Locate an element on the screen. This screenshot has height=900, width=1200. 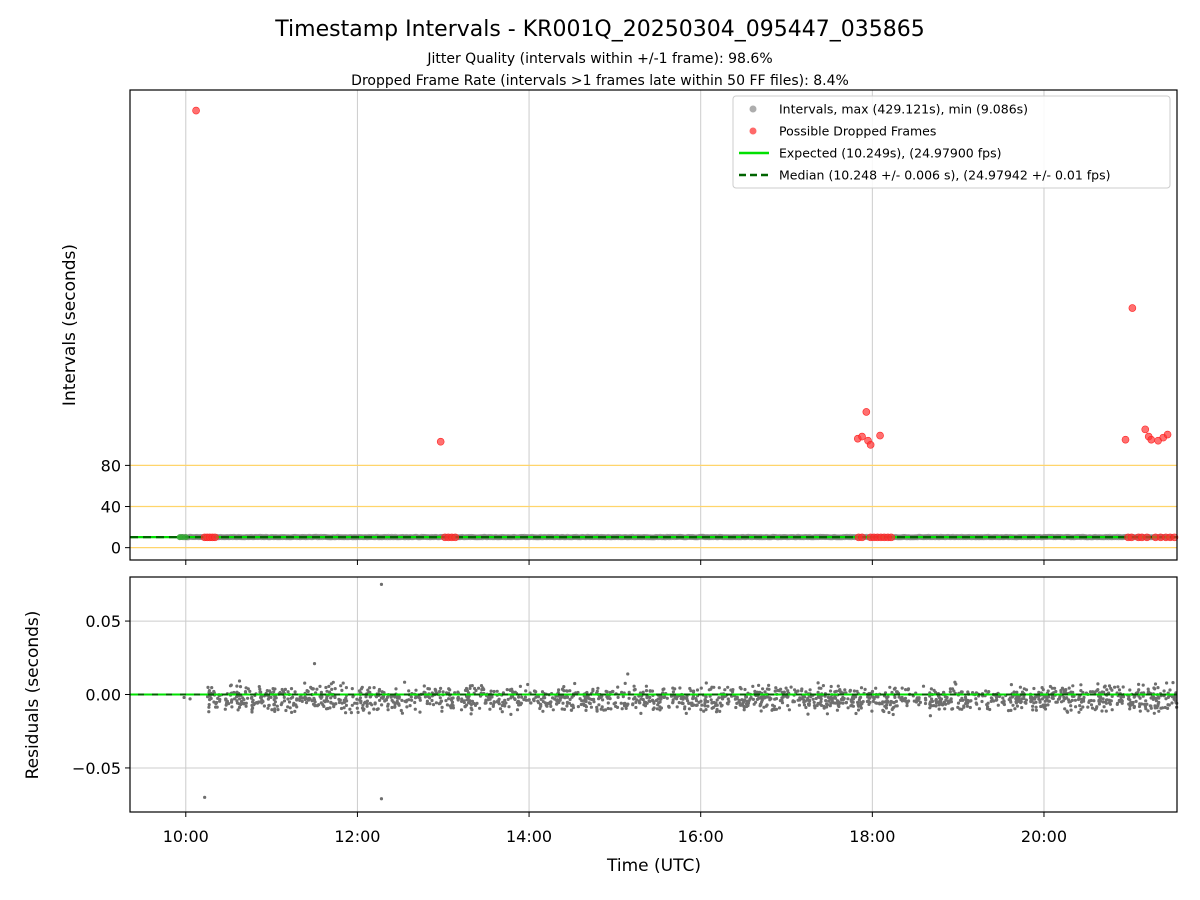
top-y-tick-label: 0 is located at coordinates (116, 548).